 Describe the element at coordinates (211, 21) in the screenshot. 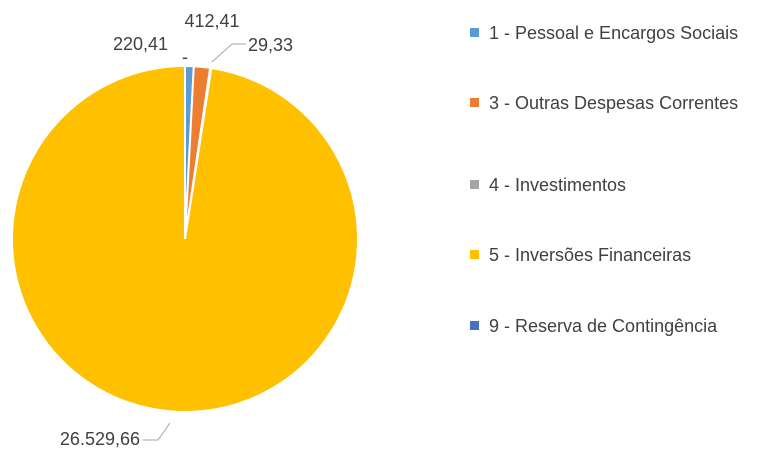

I see `data-label: 412,41` at that location.